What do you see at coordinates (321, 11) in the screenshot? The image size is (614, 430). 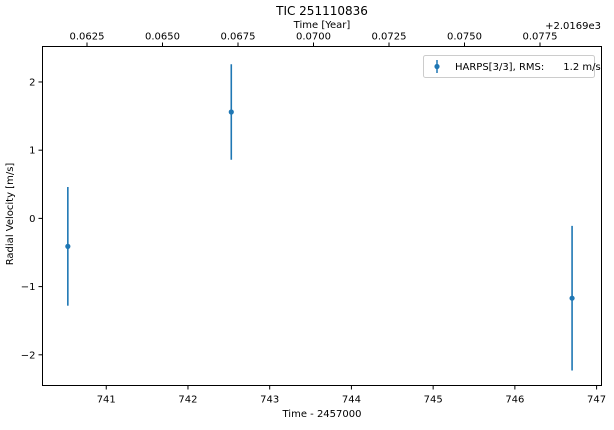 I see `chart-title: TIC 251110836` at bounding box center [321, 11].